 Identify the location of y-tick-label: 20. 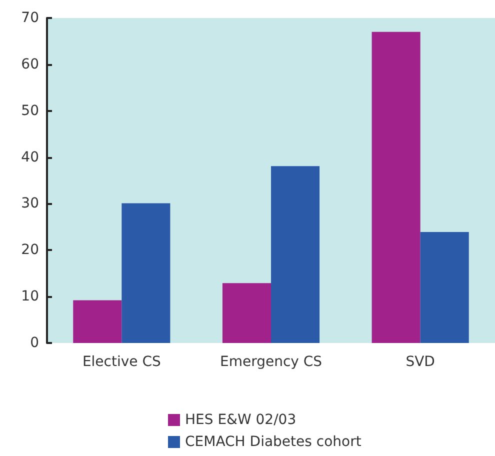
(30, 250).